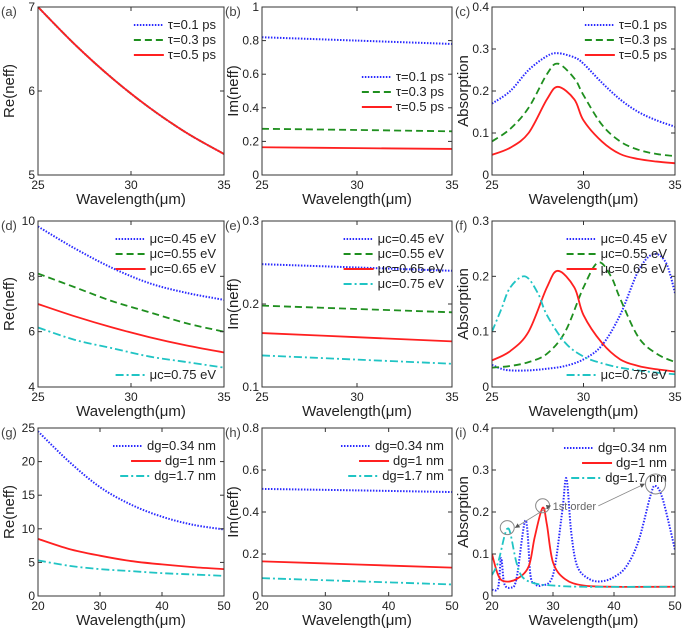 Image resolution: width=685 pixels, height=634 pixels. I want to click on panel-label: (i), so click(461, 432).